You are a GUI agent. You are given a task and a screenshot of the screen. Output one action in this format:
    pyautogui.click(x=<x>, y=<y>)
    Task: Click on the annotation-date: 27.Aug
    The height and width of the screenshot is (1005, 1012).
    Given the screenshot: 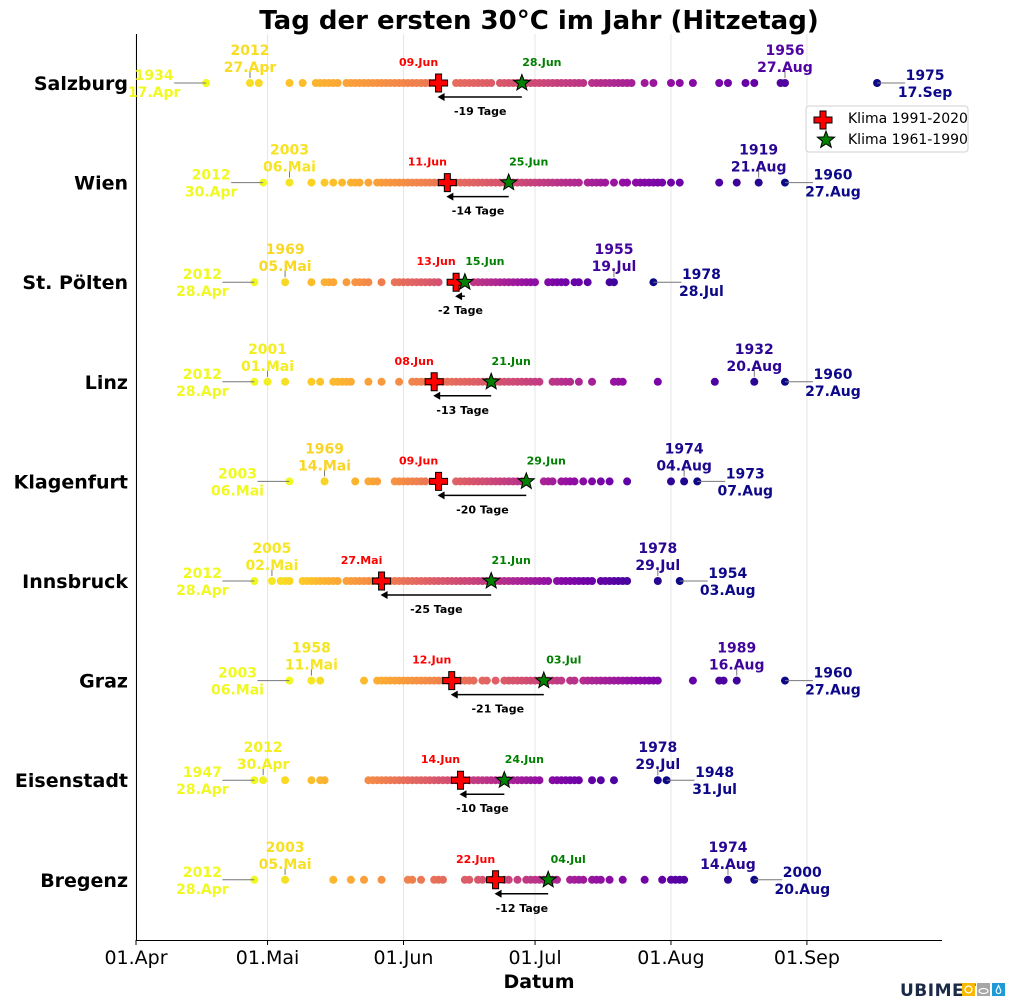 What is the action you would take?
    pyautogui.click(x=833, y=392)
    